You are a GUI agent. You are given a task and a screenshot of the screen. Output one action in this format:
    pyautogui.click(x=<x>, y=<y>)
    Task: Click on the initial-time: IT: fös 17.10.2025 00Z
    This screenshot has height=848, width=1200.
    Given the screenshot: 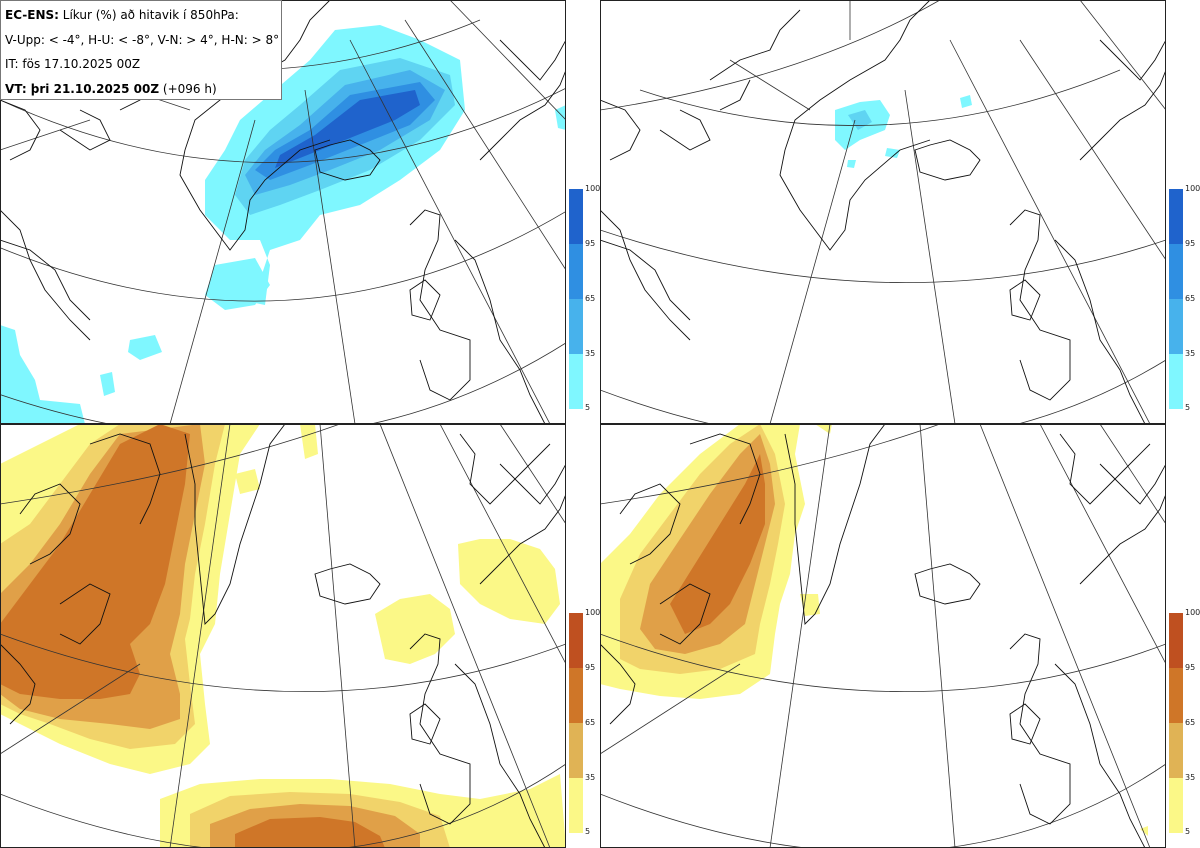 What is the action you would take?
    pyautogui.click(x=73, y=64)
    